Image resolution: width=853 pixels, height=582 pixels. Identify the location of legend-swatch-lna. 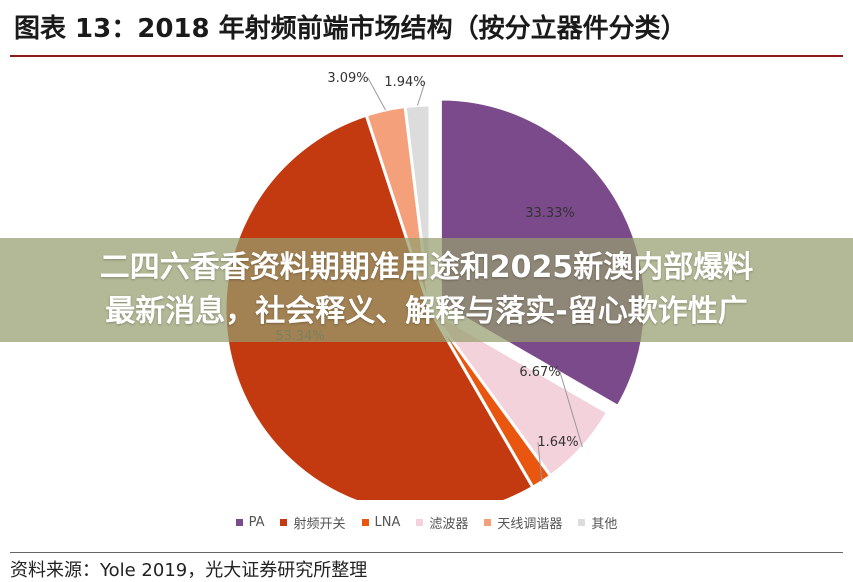
(365, 522).